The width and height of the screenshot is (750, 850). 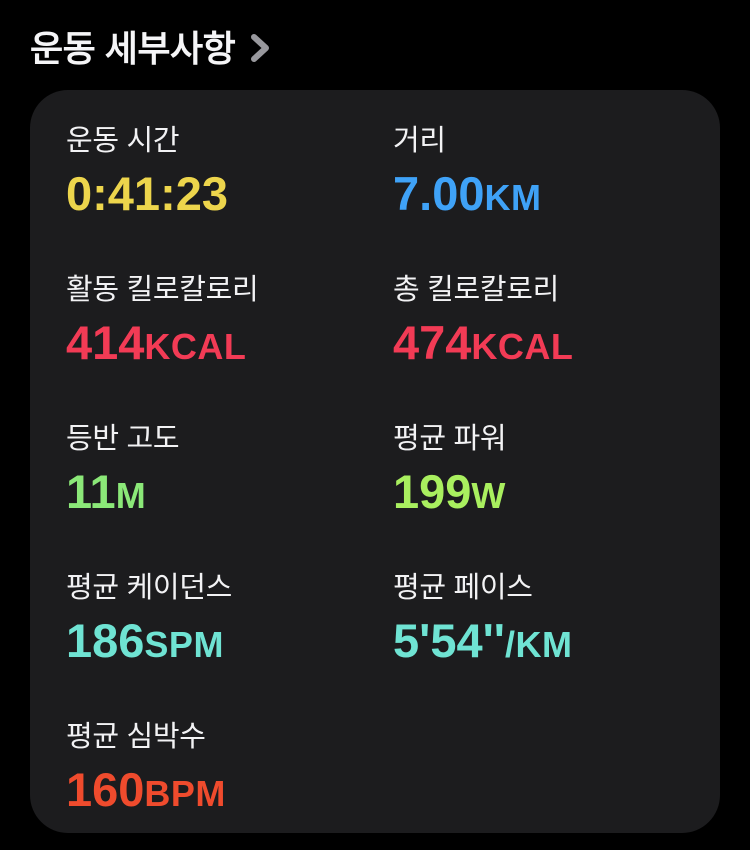 I want to click on metric-distance: 거리 7.00KM, so click(x=556, y=184).